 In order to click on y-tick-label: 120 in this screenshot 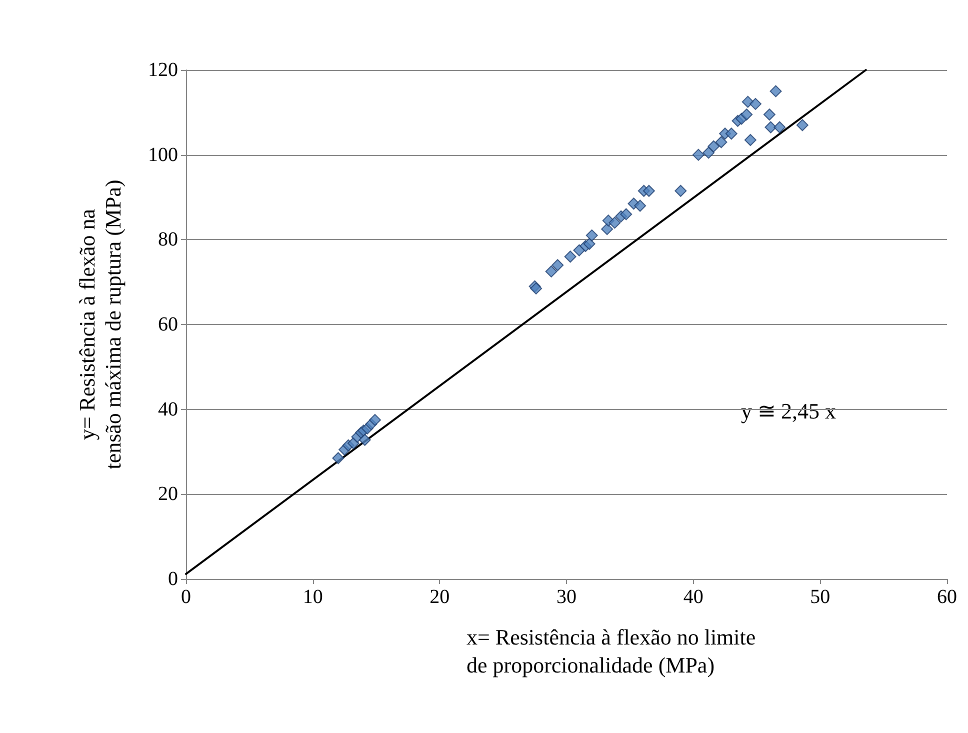, I will do `click(163, 70)`.